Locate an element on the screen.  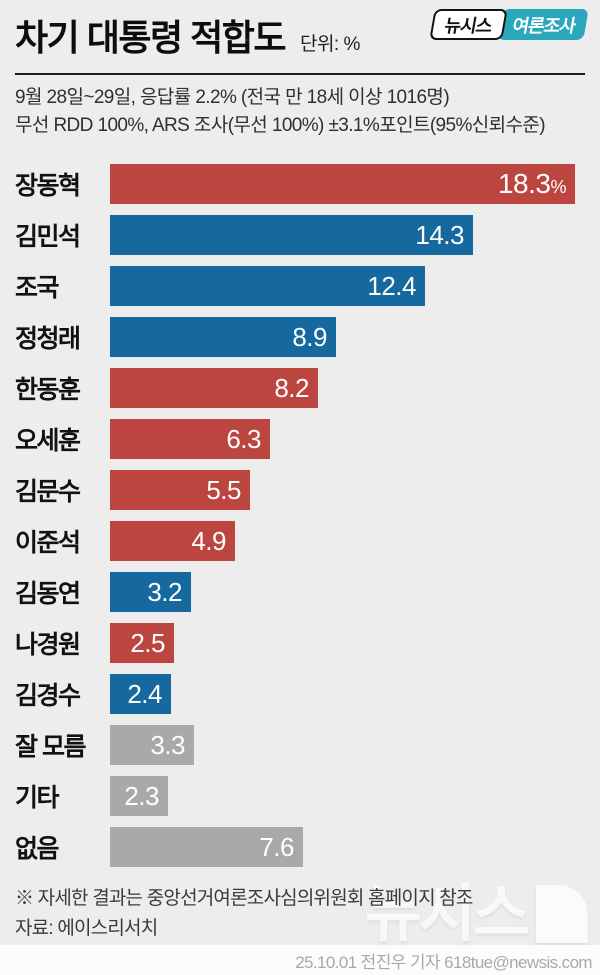
bar: 3.3 is located at coordinates (152, 745).